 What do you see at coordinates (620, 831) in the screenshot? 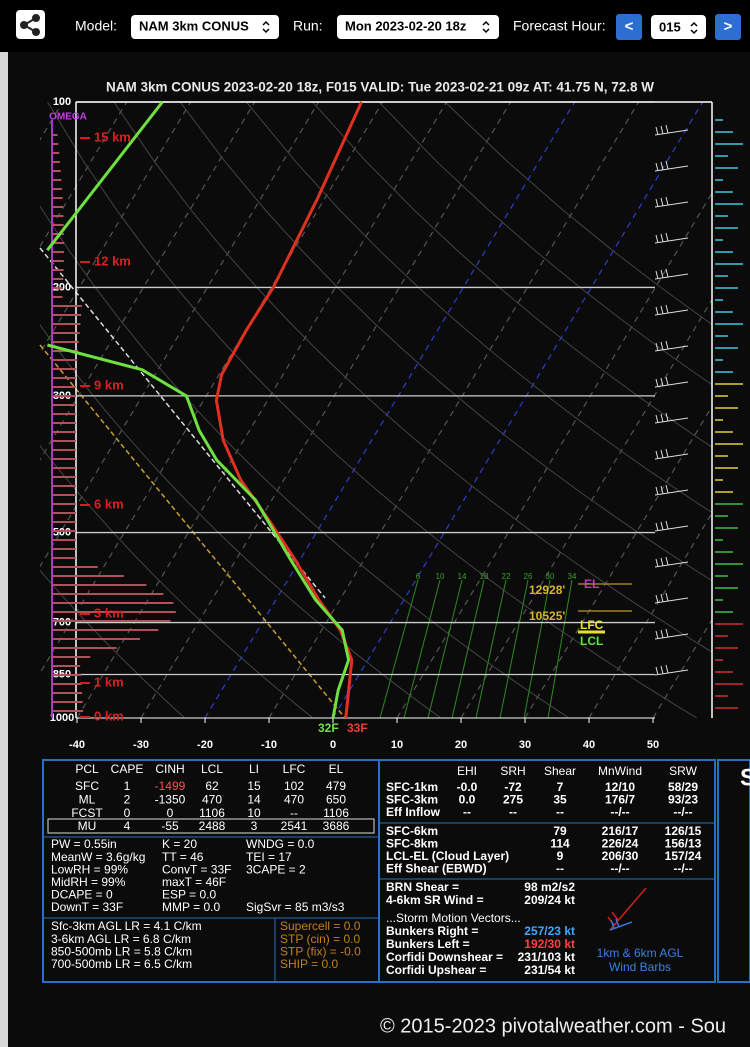
I see `kin-cell: 216/17` at bounding box center [620, 831].